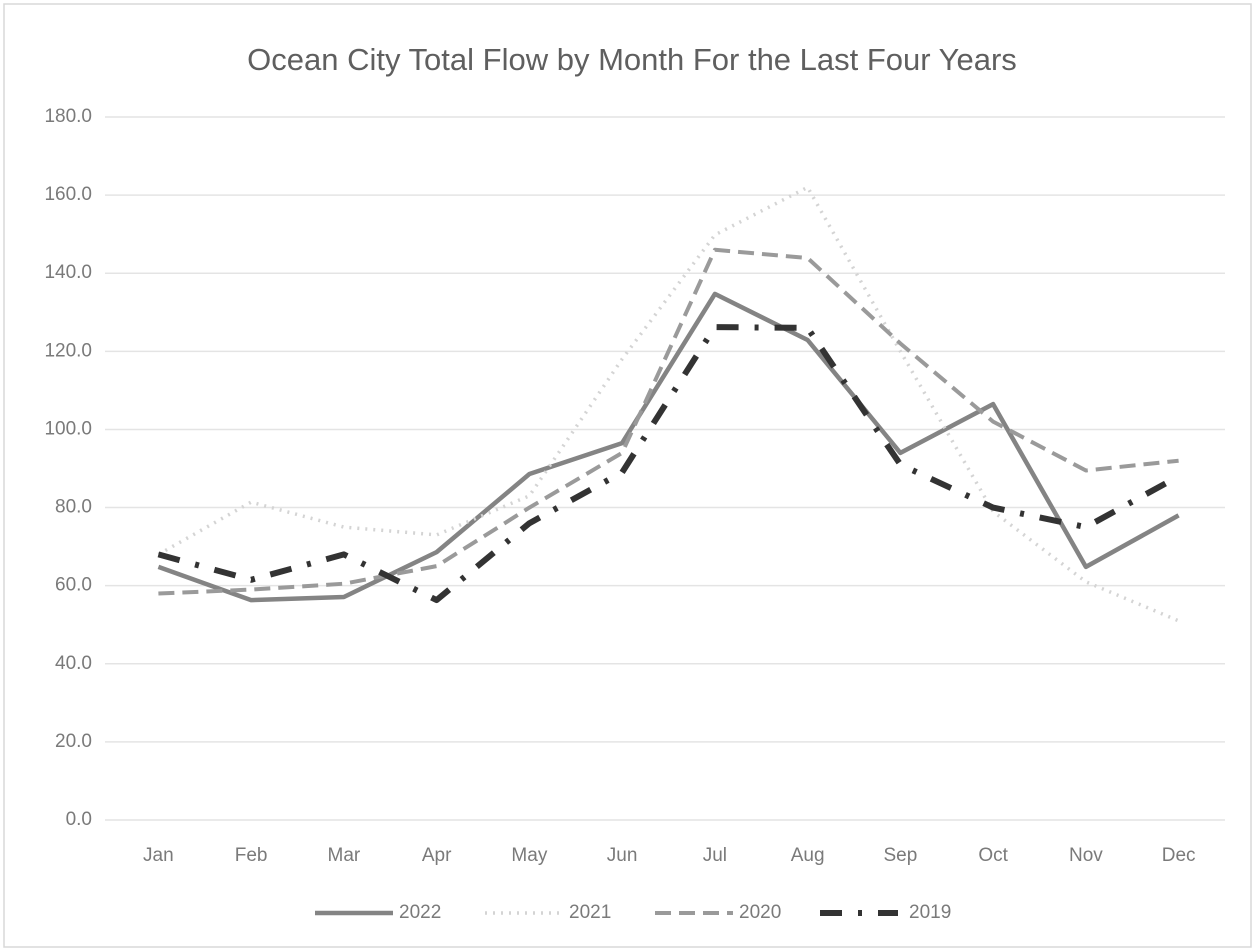  I want to click on legend-label: 2020, so click(760, 912).